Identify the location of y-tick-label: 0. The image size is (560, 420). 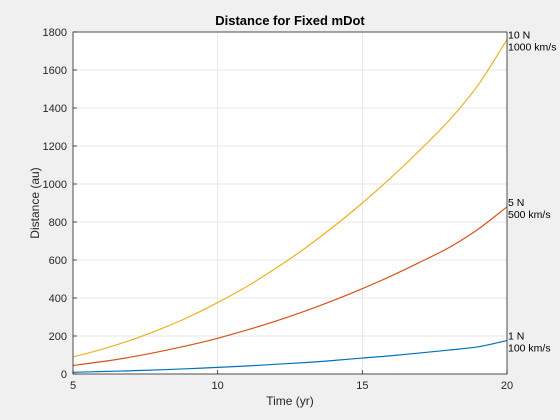
(64, 375).